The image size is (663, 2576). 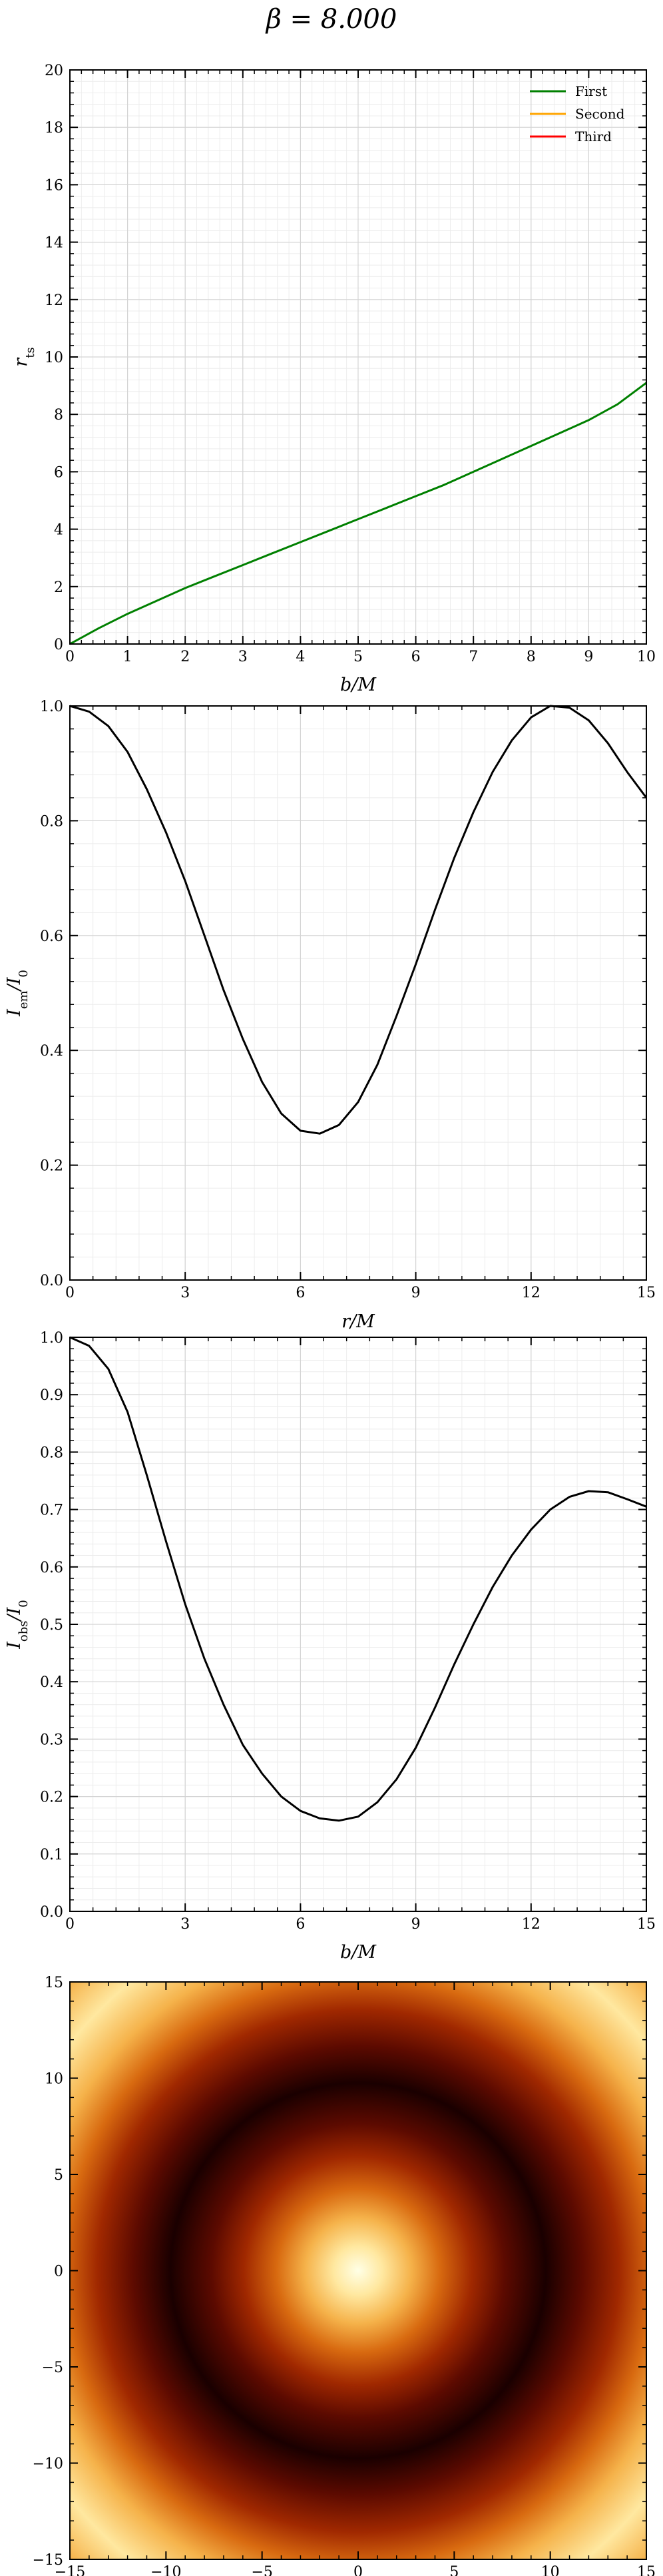 What do you see at coordinates (17, 1625) in the screenshot?
I see `y-axis-label: Iobs/I0` at bounding box center [17, 1625].